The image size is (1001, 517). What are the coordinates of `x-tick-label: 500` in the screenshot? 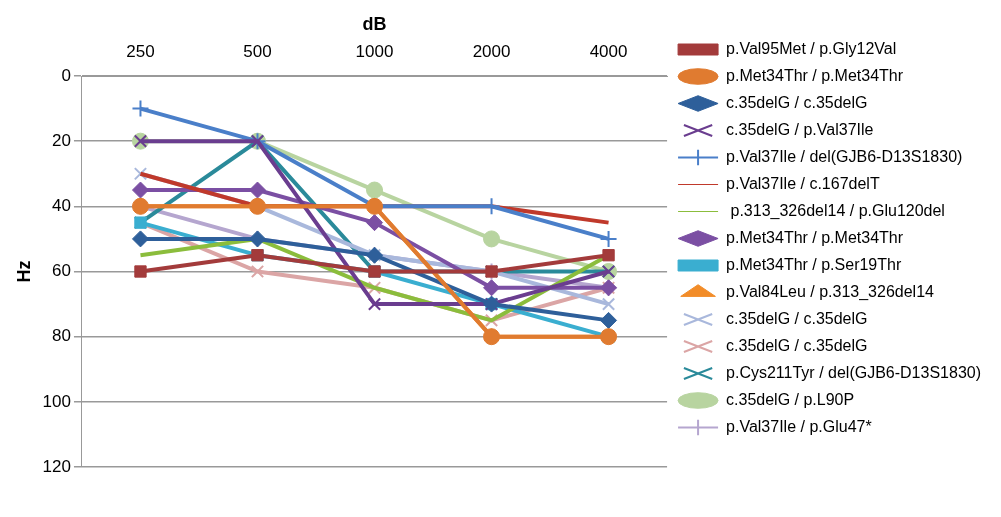 It's located at (257, 52).